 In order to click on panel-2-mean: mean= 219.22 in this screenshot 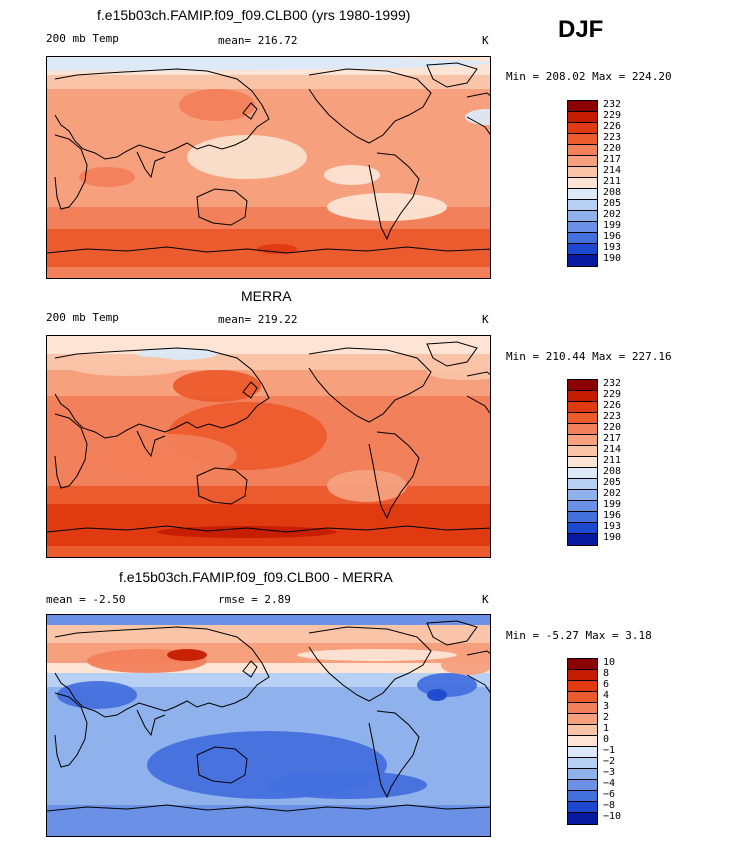, I will do `click(258, 319)`.